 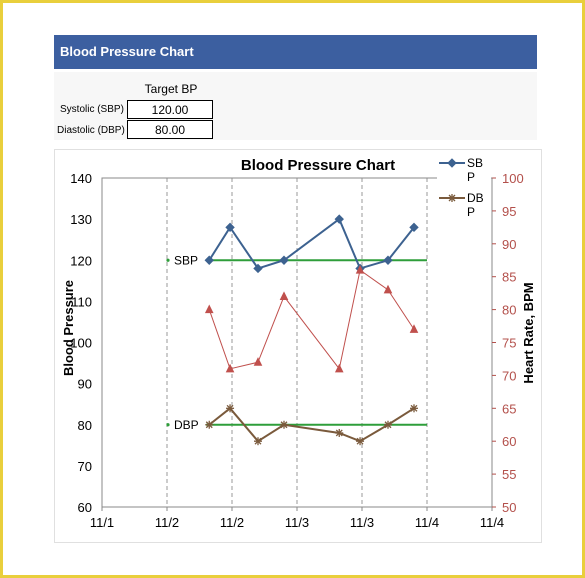 What do you see at coordinates (509, 211) in the screenshot?
I see `y2-tick-label: 95` at bounding box center [509, 211].